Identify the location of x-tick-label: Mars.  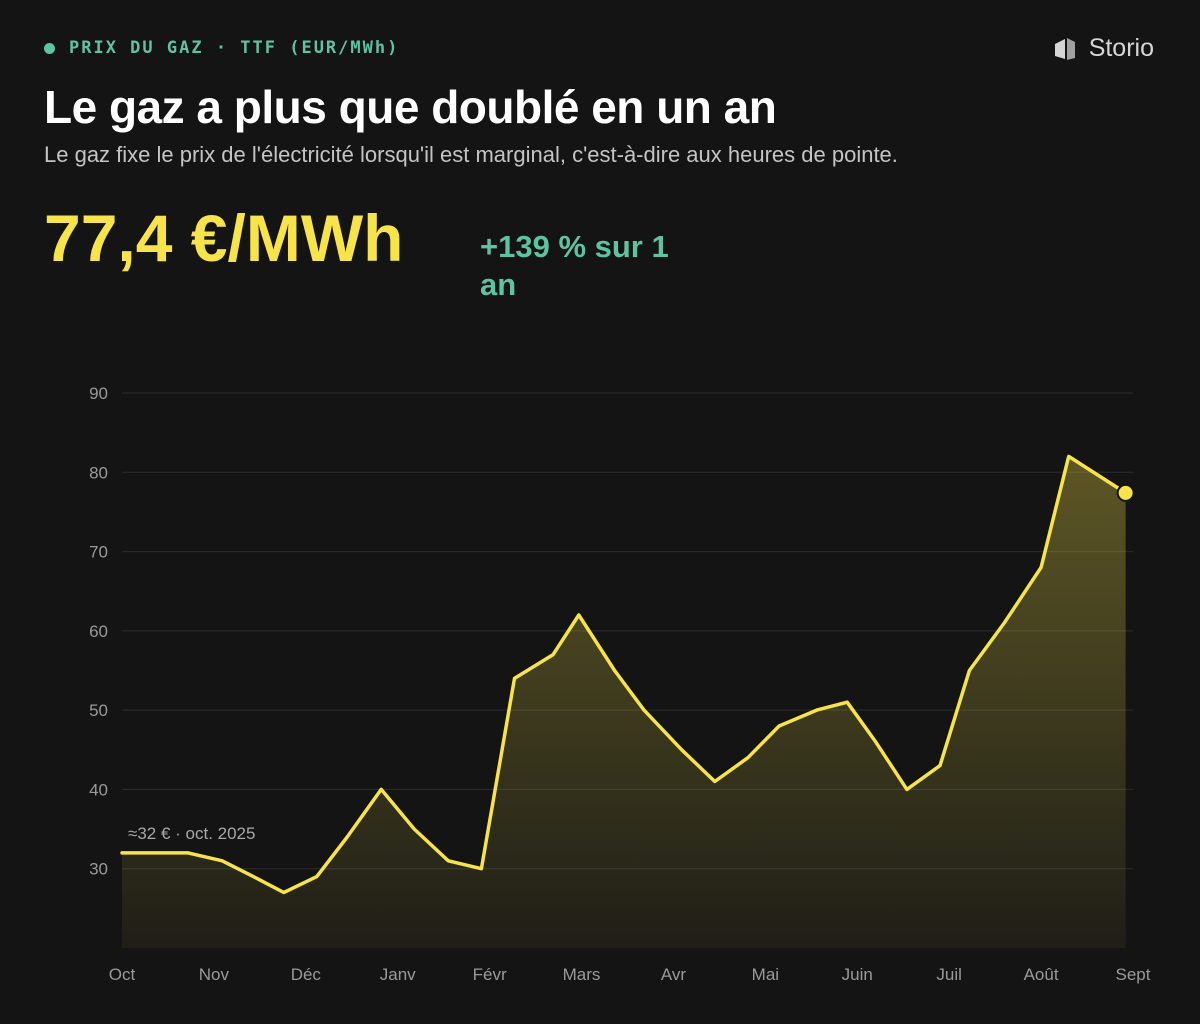
(582, 974).